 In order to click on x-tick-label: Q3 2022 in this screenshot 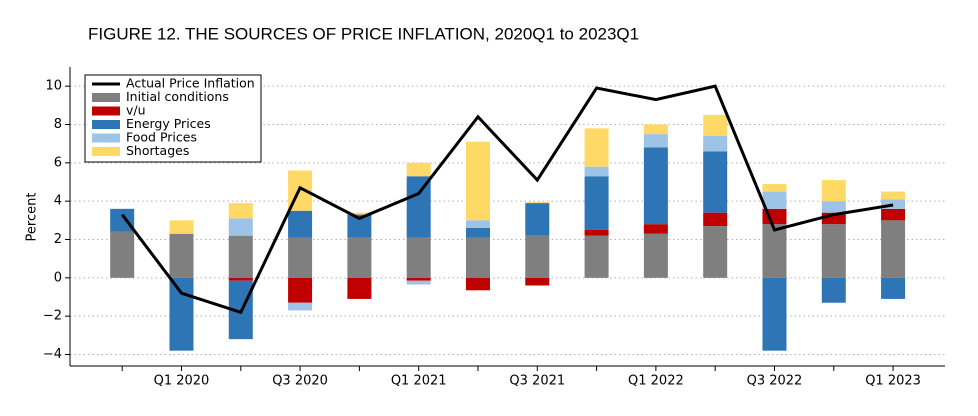, I will do `click(775, 381)`.